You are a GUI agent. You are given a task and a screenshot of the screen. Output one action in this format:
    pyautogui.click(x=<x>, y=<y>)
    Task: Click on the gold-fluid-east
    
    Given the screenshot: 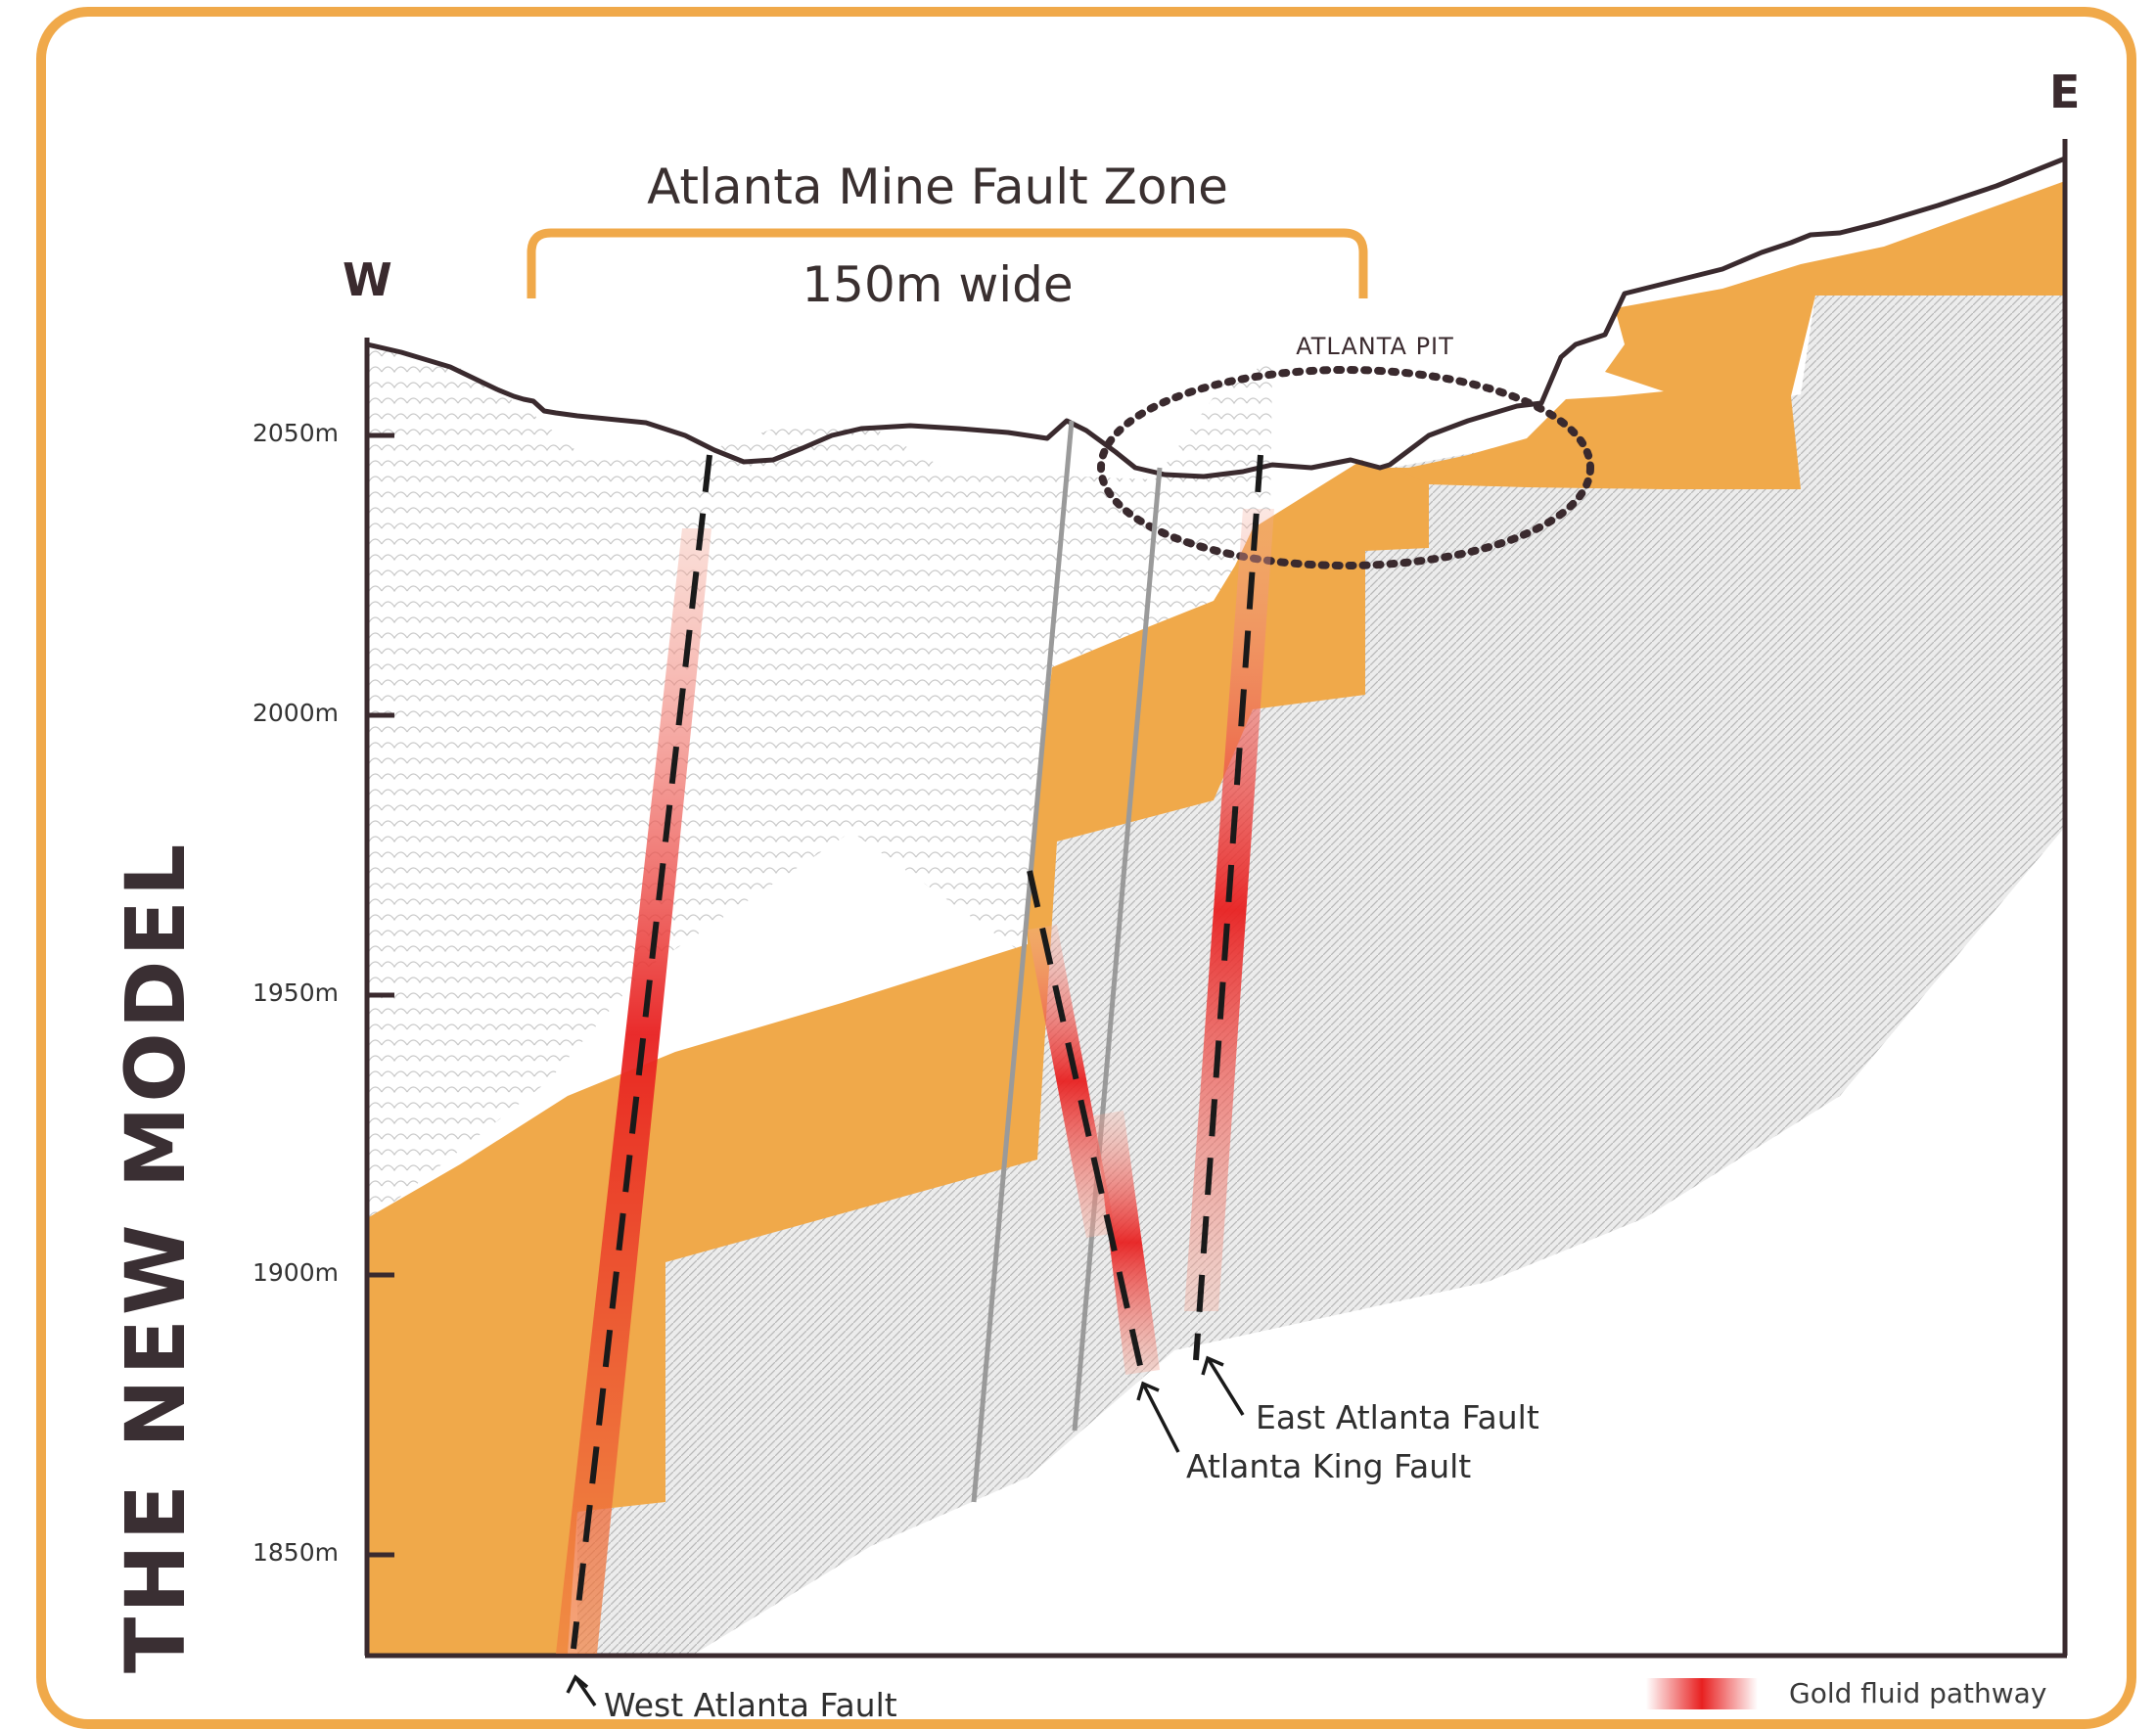 What is the action you would take?
    pyautogui.click(x=1229, y=910)
    